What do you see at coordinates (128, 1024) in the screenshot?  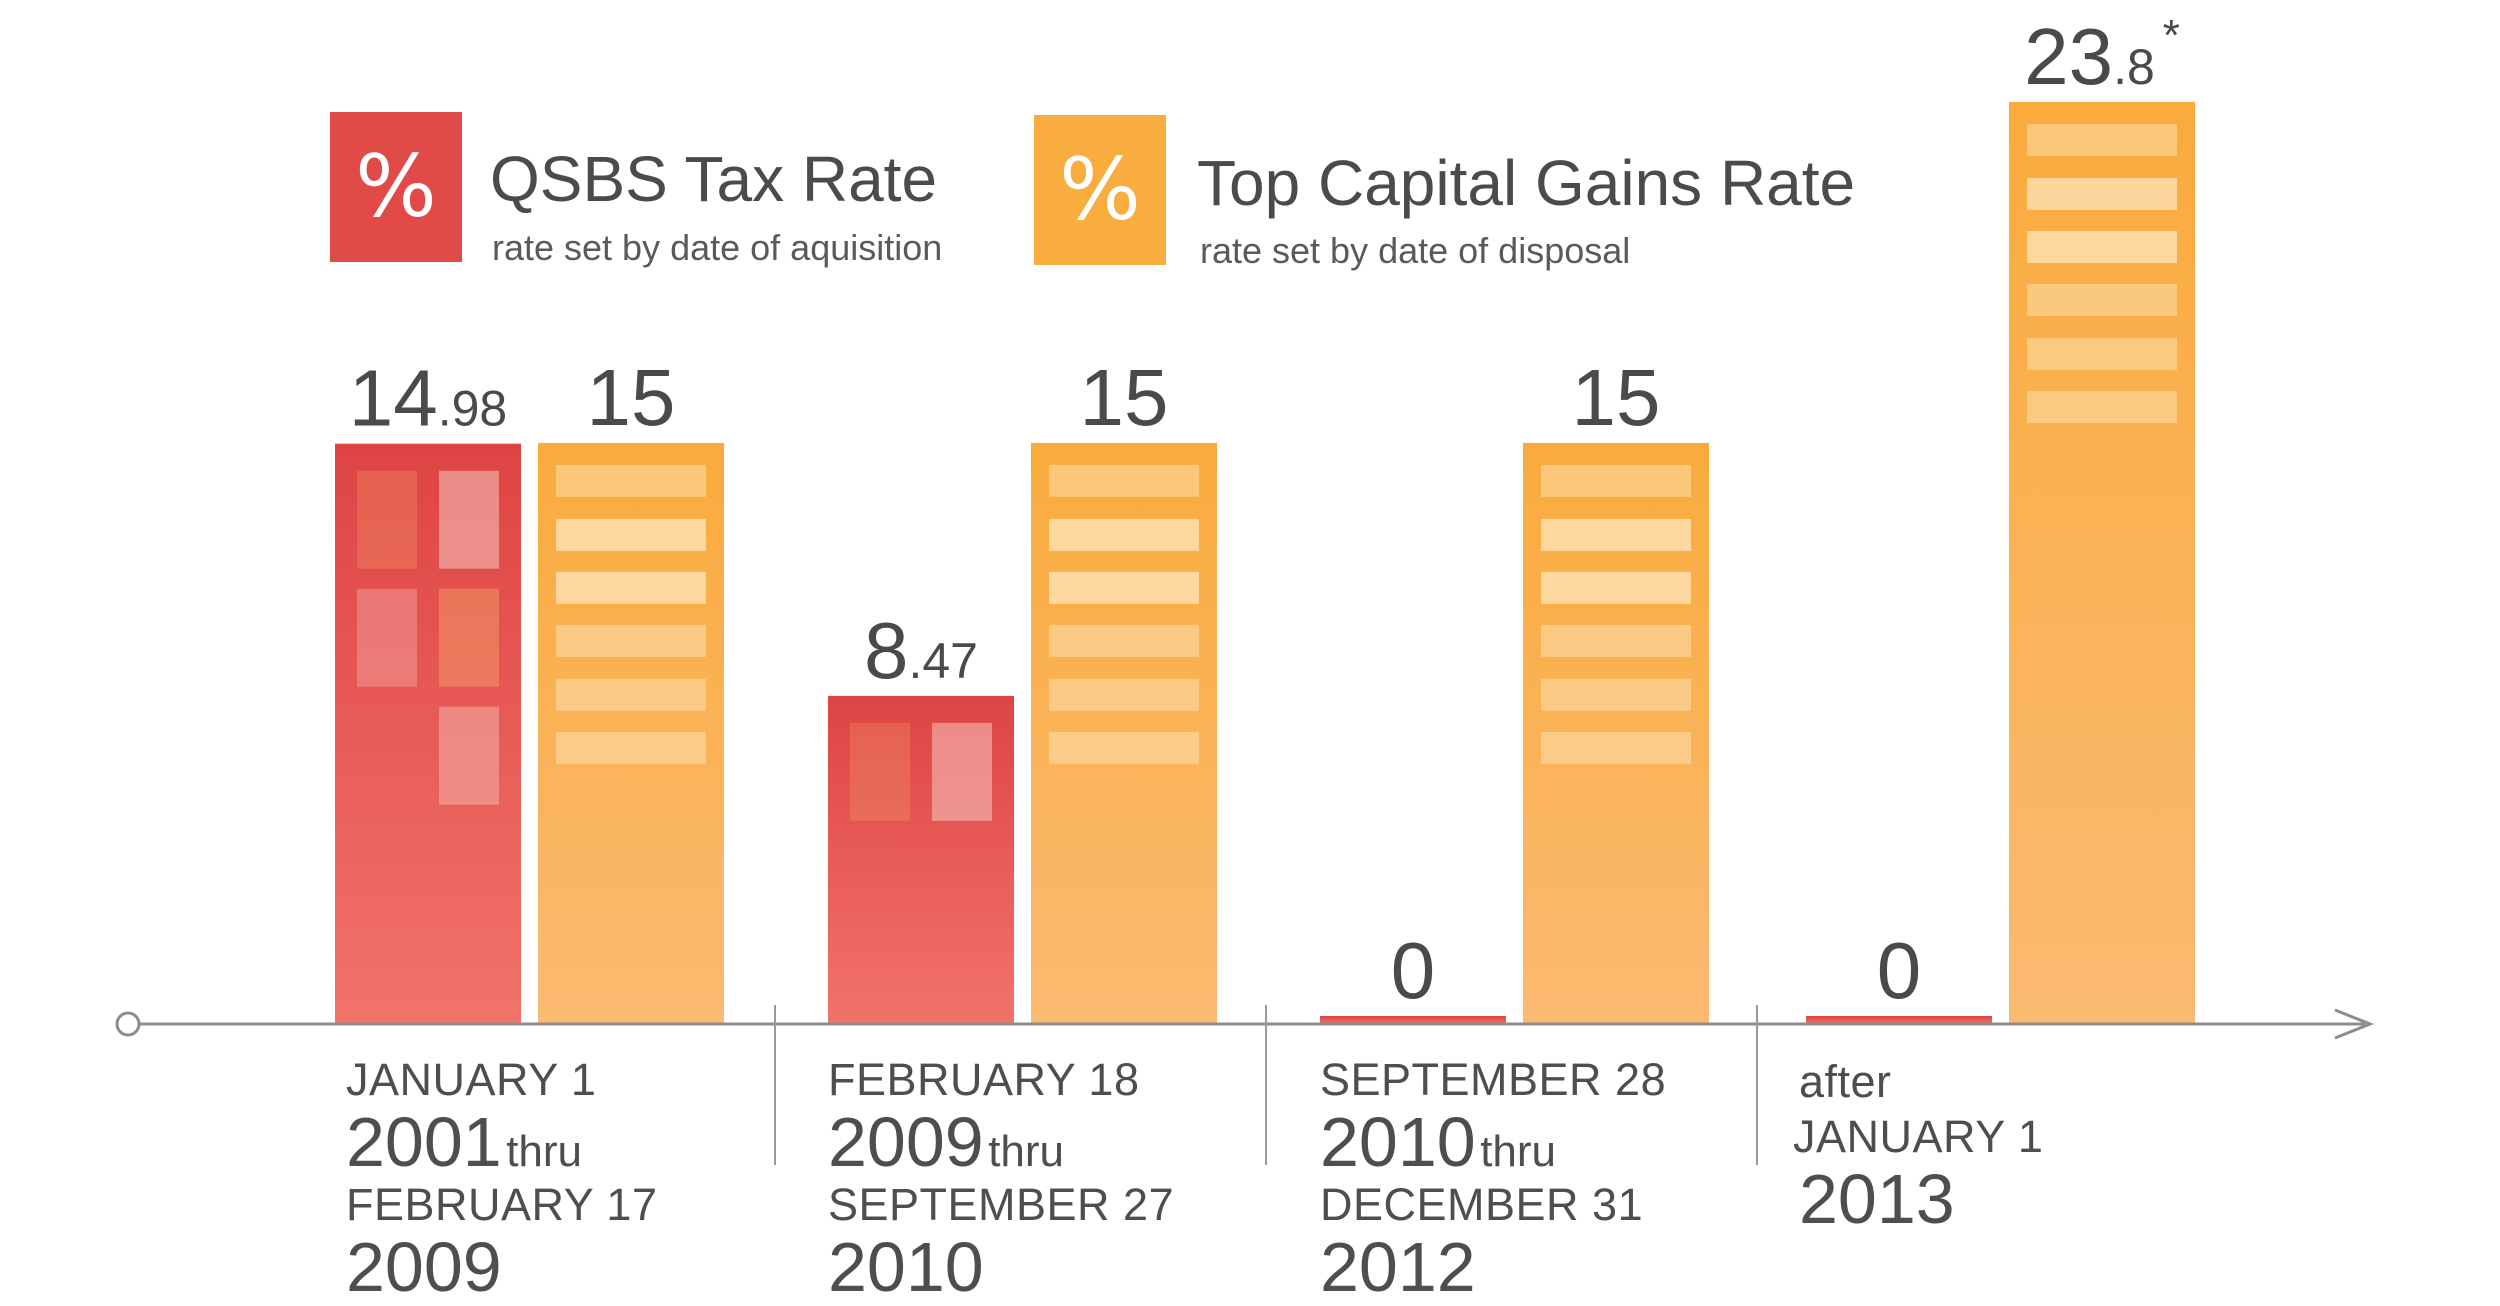 I see `axis-start-circle-icon` at bounding box center [128, 1024].